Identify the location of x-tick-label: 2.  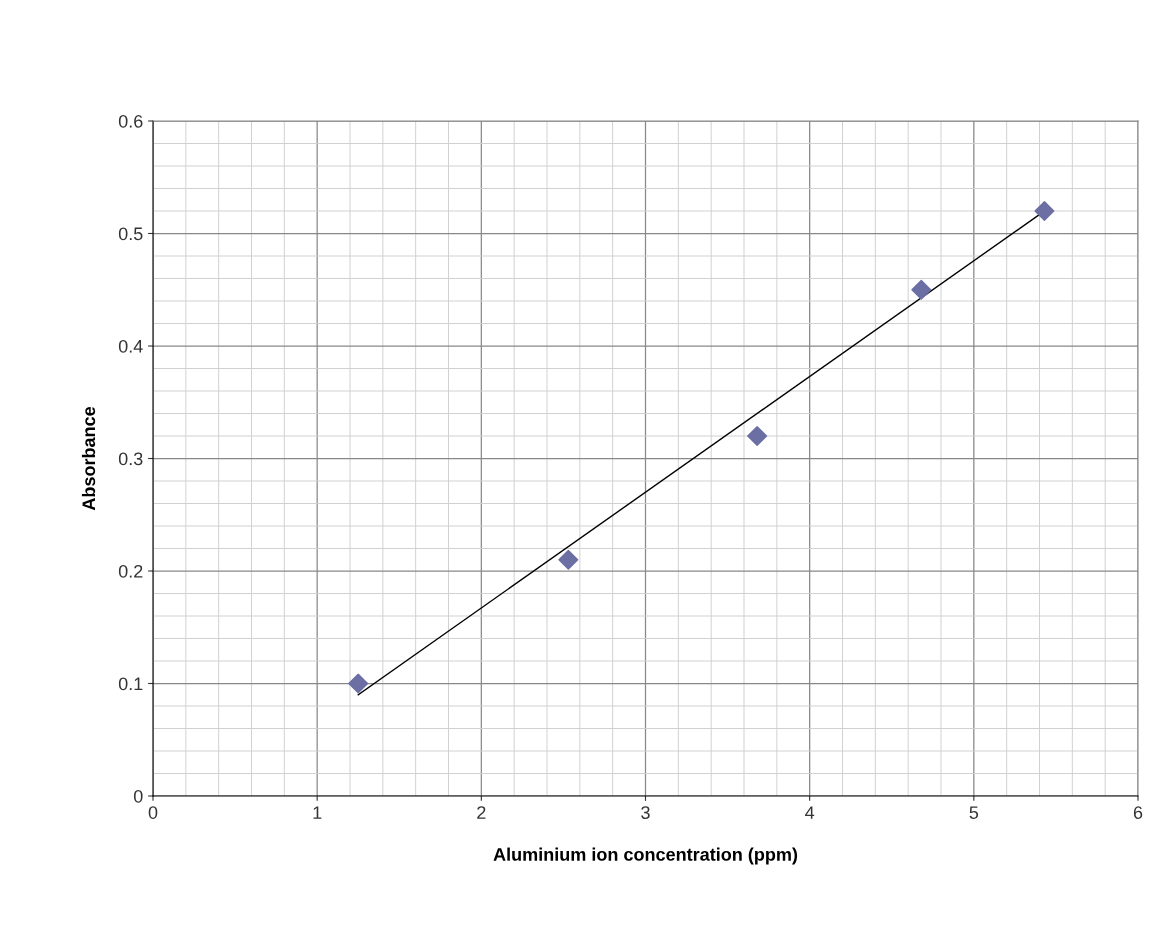
(481, 812).